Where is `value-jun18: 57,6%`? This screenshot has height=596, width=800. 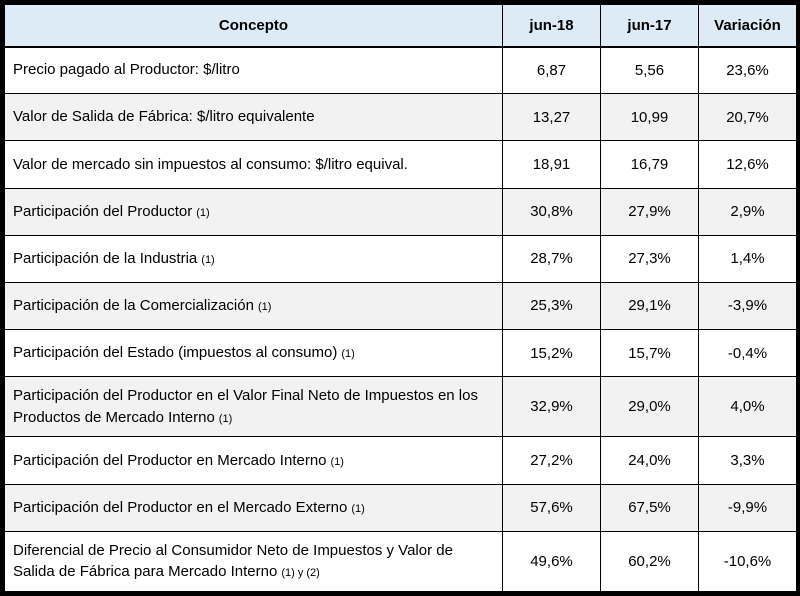
value-jun18: 57,6% is located at coordinates (551, 507).